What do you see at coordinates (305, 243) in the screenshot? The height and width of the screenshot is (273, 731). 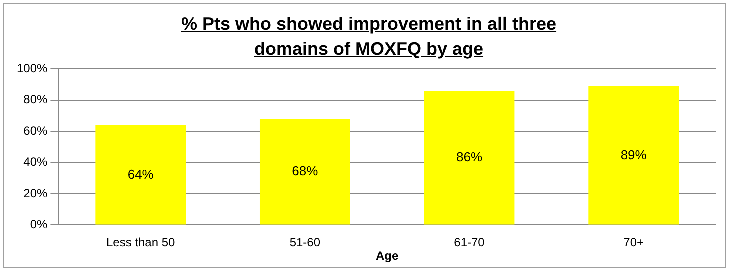 I see `x-tick-label: 51-60` at bounding box center [305, 243].